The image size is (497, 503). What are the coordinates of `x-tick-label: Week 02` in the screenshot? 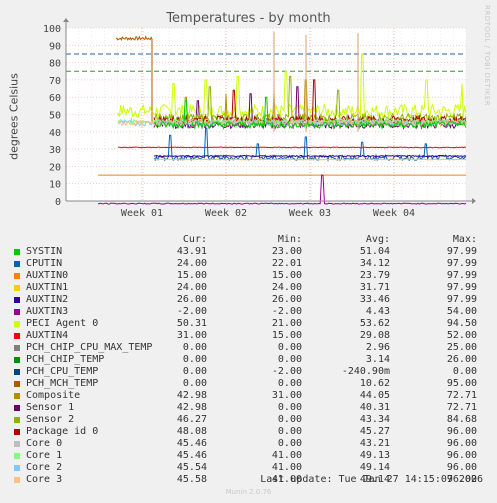 It's located at (226, 213).